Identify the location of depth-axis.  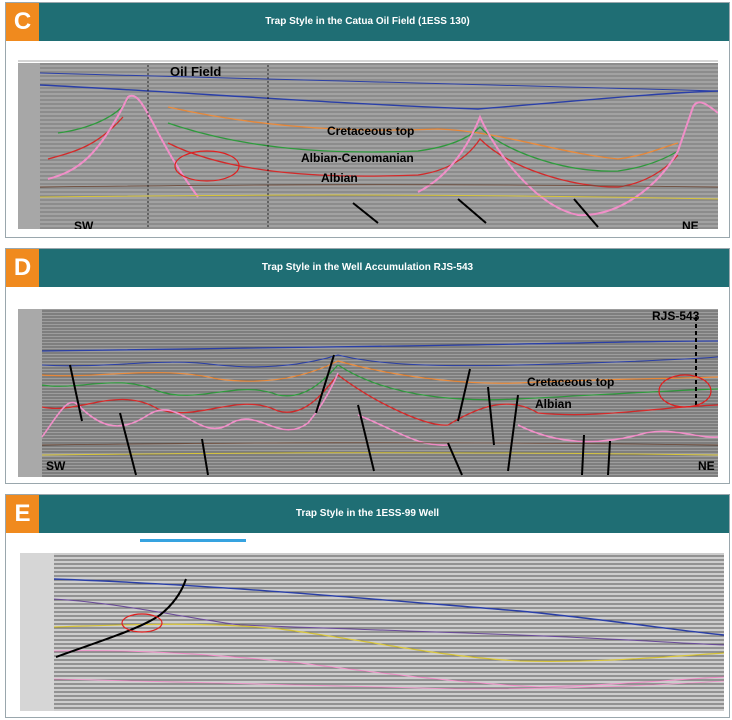
(29, 146).